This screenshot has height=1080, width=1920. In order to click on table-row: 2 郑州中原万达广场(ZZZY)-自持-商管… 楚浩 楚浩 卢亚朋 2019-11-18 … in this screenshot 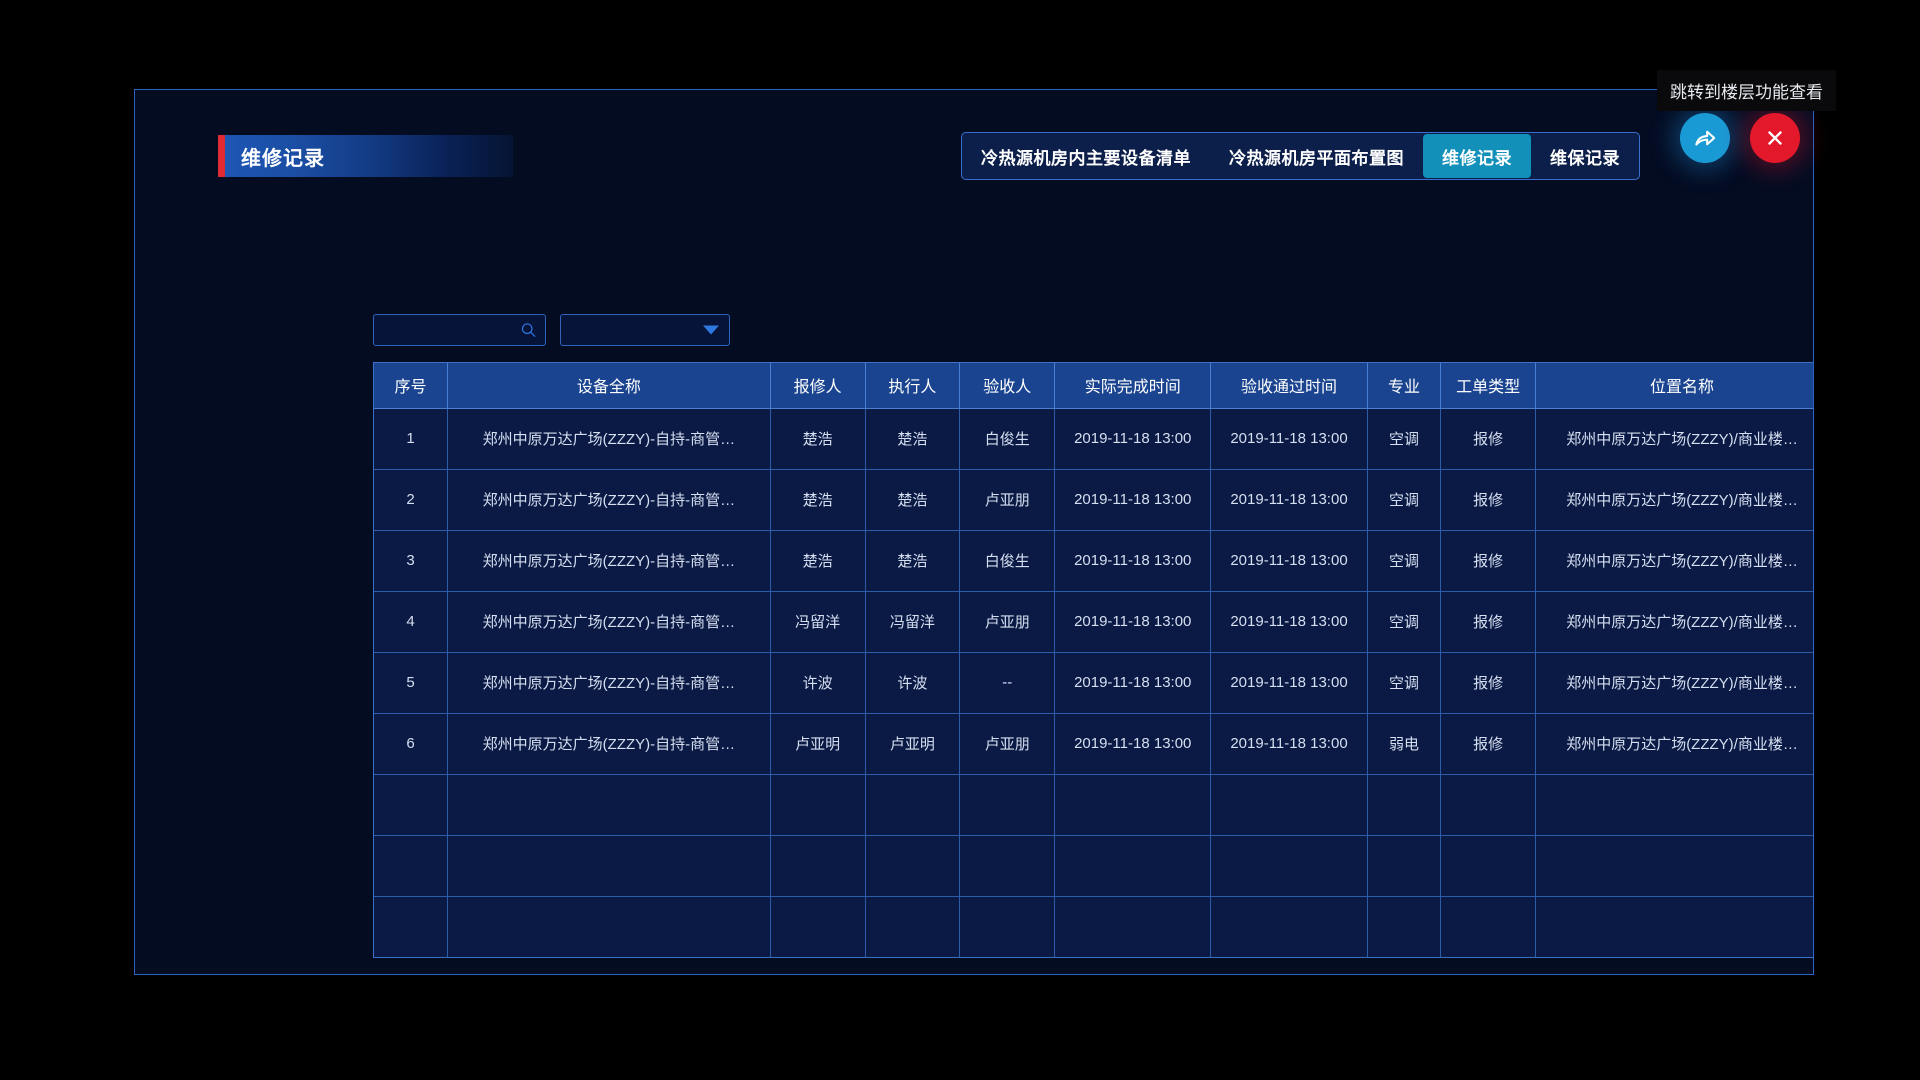, I will do `click(1093, 500)`.